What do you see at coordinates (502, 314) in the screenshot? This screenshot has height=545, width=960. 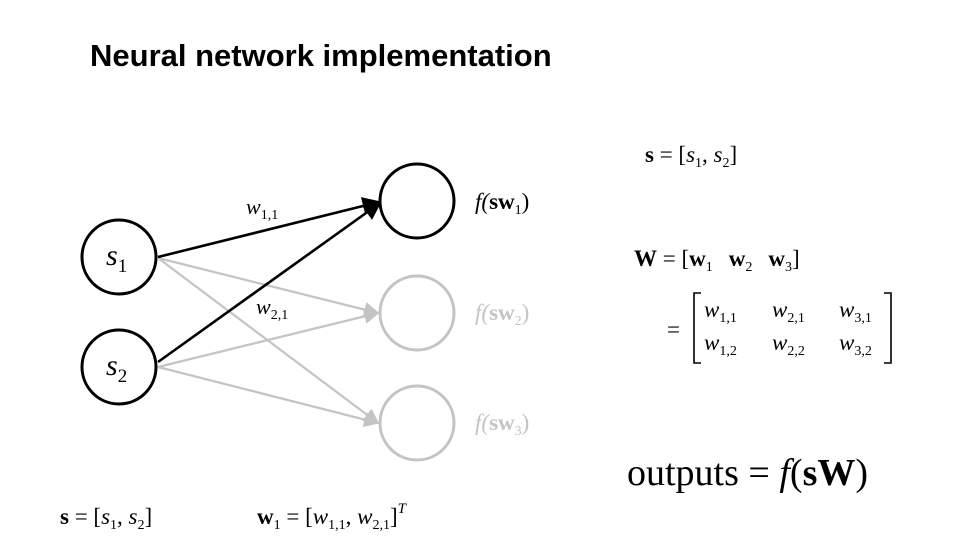 I see `output-label-2: f(sw2)` at bounding box center [502, 314].